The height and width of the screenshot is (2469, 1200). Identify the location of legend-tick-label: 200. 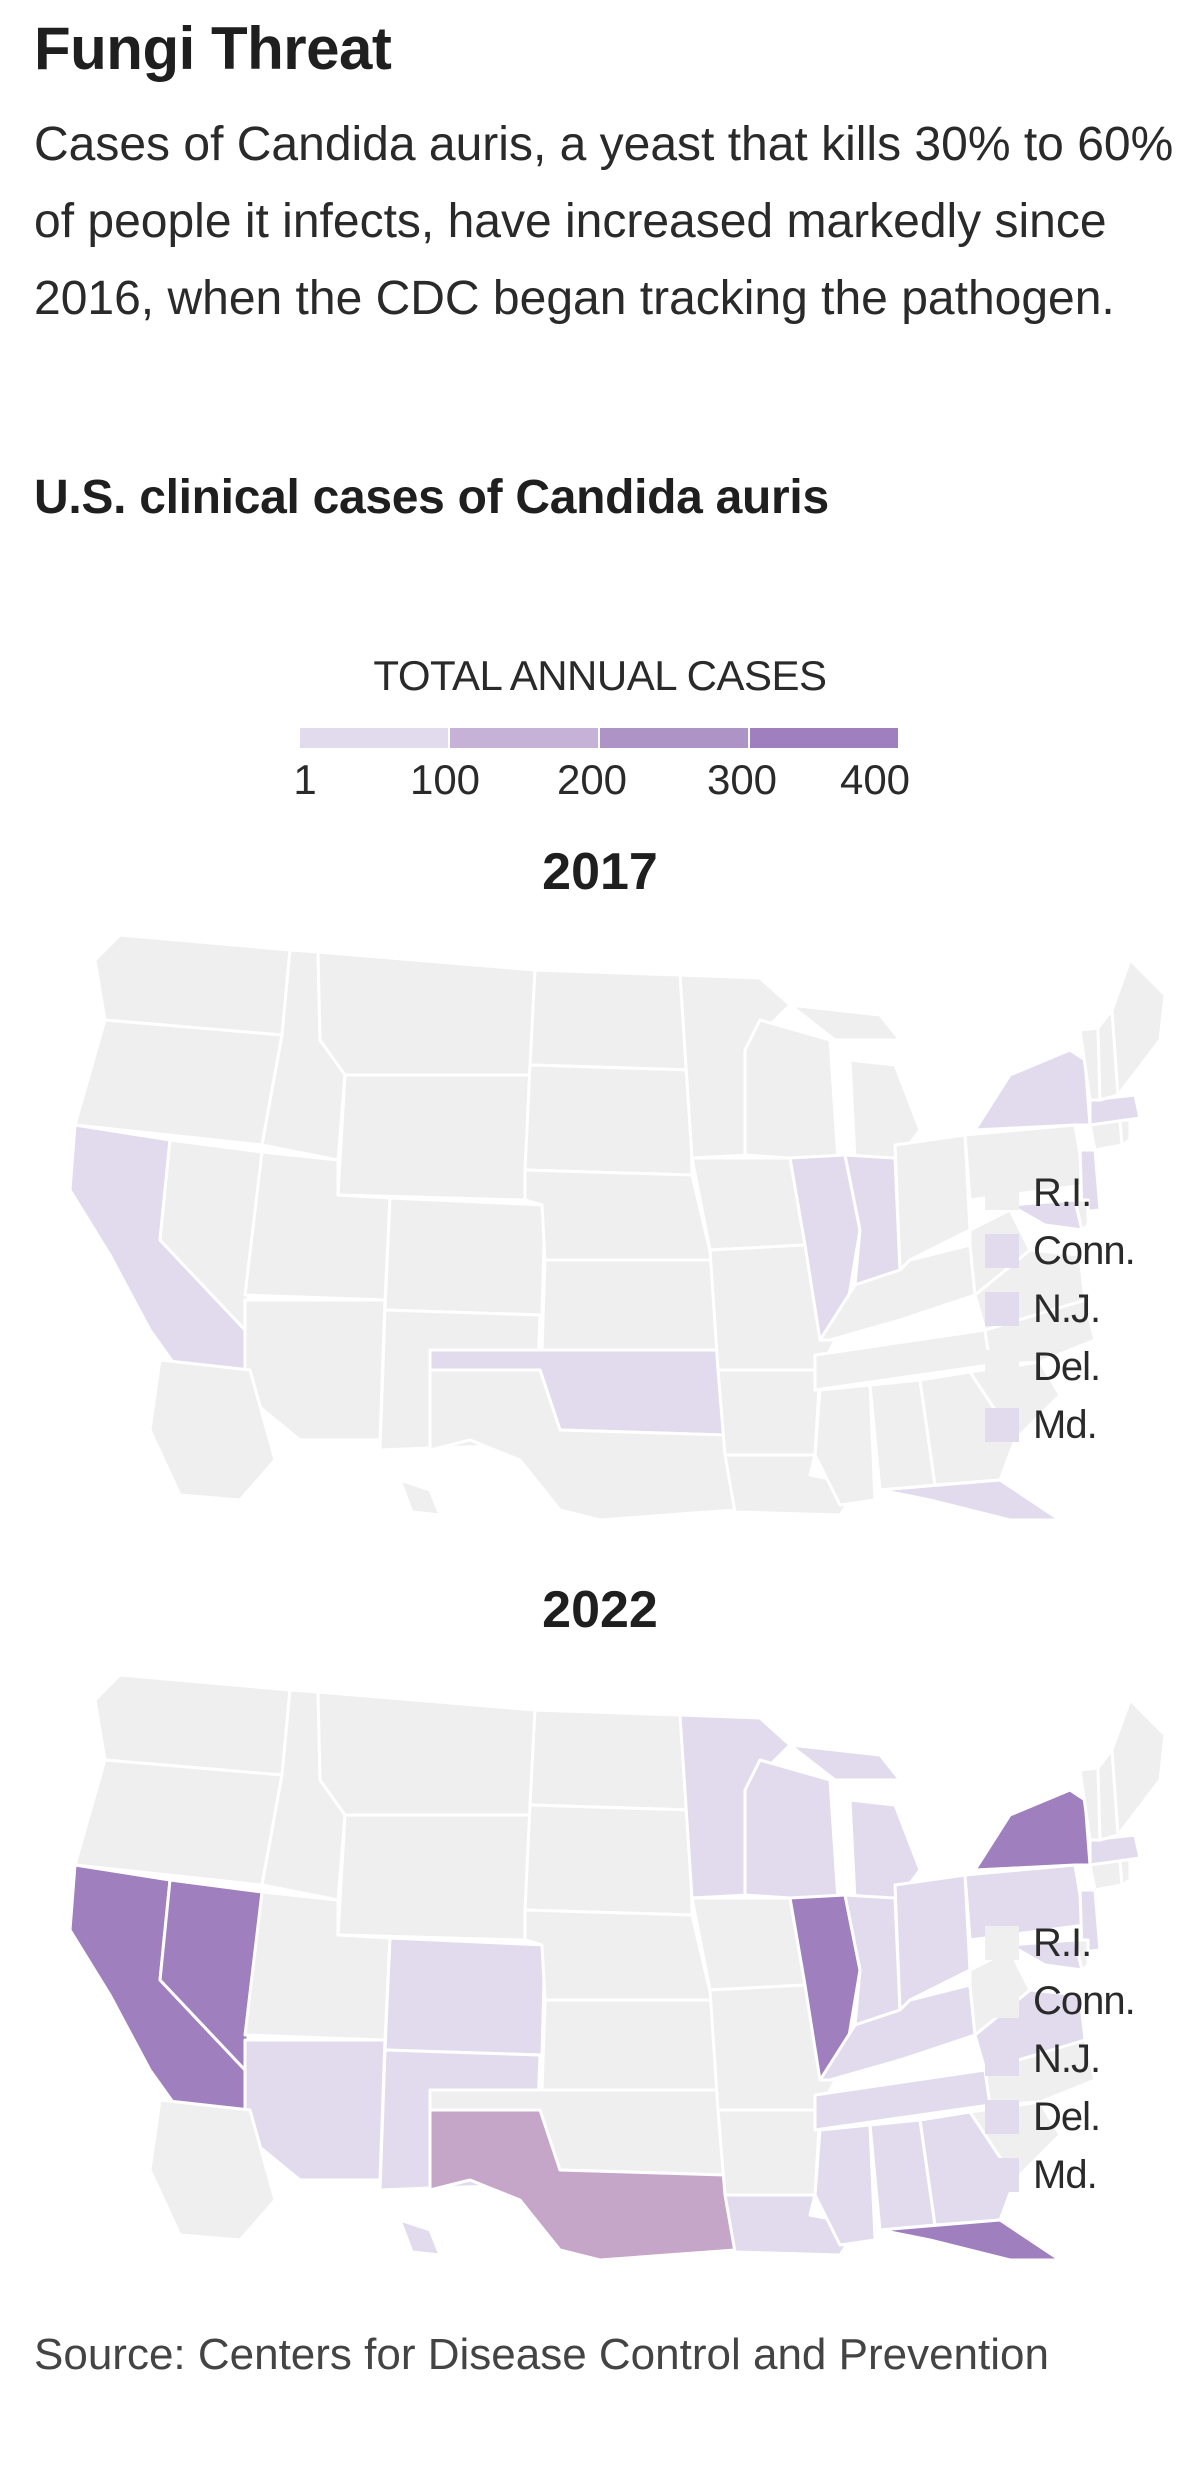
(592, 779).